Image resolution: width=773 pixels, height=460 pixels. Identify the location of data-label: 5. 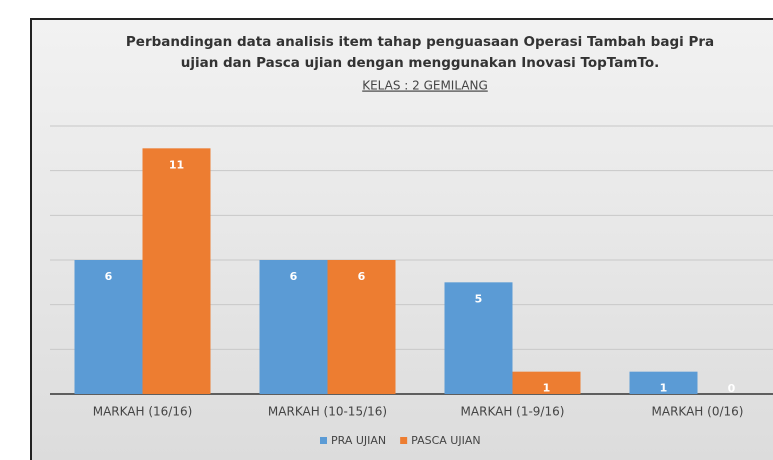
(479, 298).